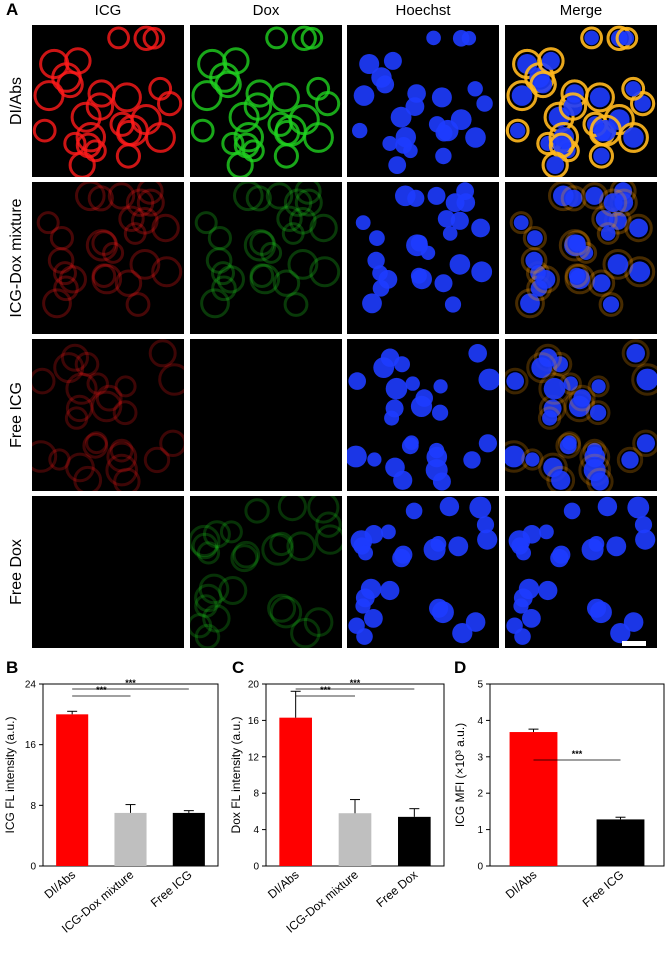 The width and height of the screenshot is (670, 965). Describe the element at coordinates (460, 775) in the screenshot. I see `y-axis-label: ICG MFI (×10³ a.u.)` at that location.